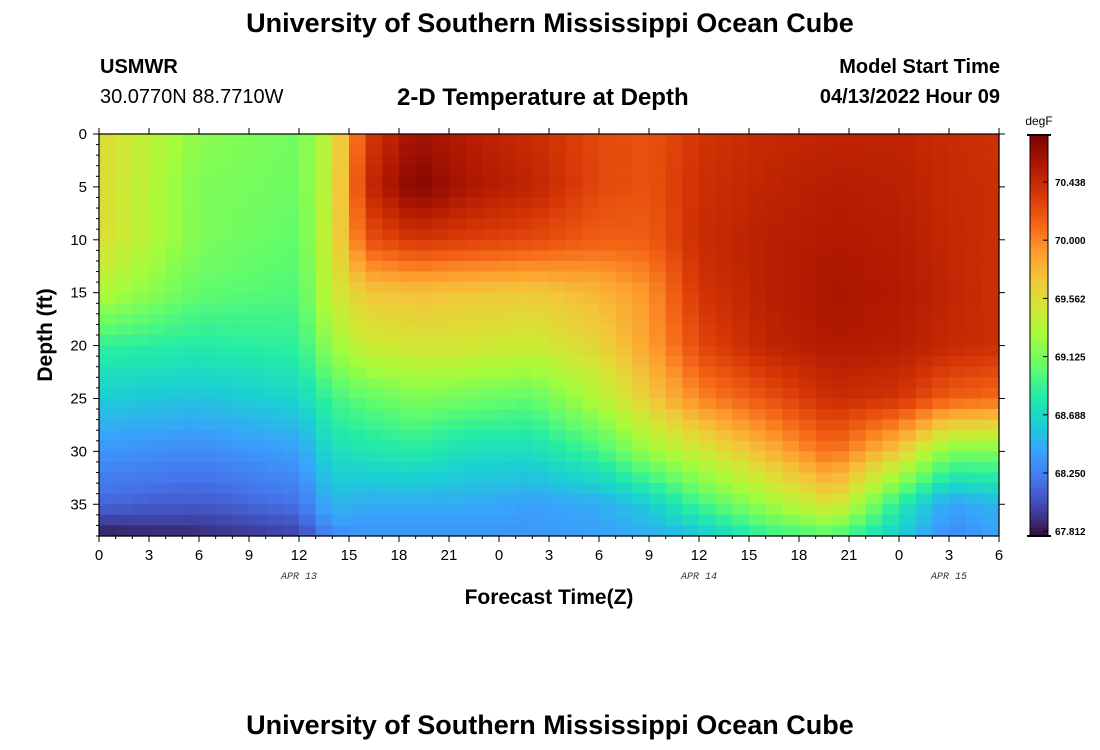  What do you see at coordinates (83, 134) in the screenshot?
I see `y-tick-label: 0` at bounding box center [83, 134].